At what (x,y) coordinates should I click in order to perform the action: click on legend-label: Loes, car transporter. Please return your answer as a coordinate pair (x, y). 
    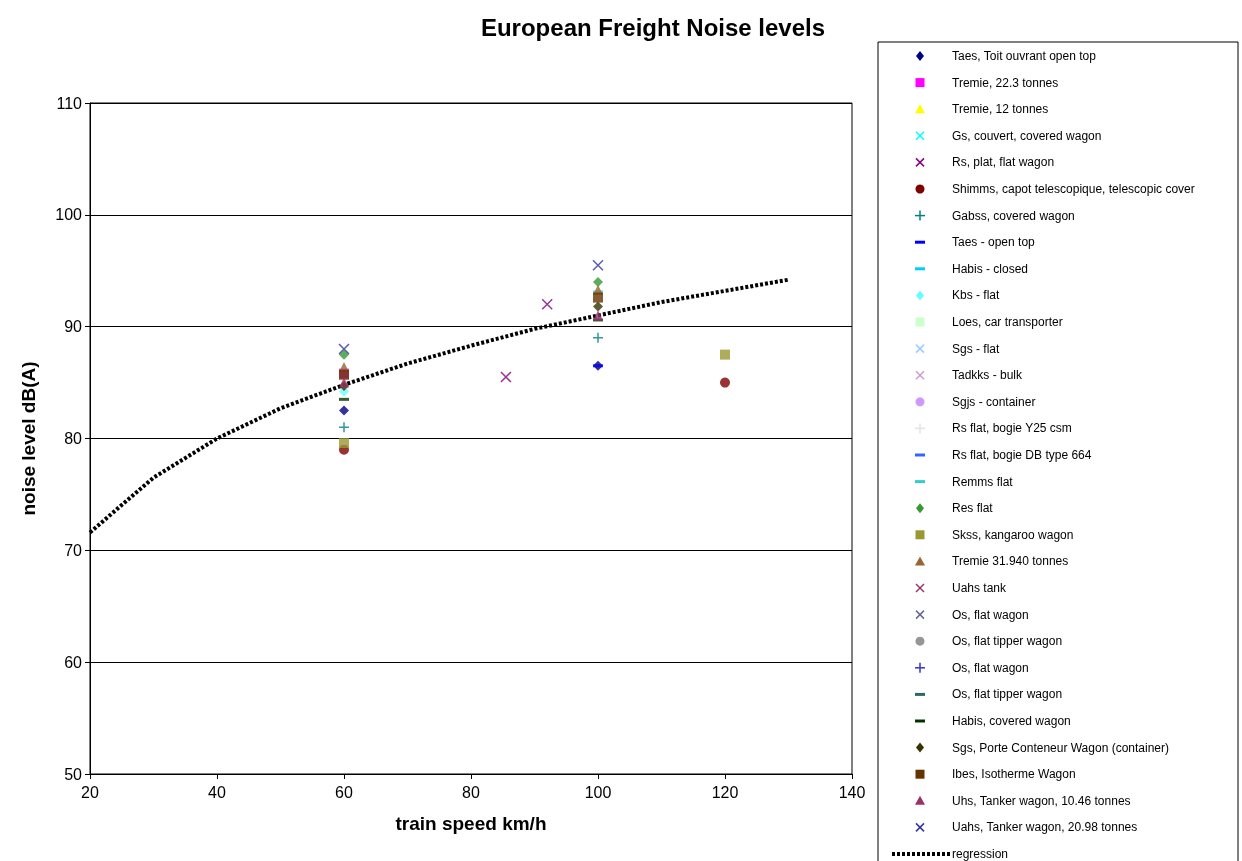
    Looking at the image, I should click on (1007, 322).